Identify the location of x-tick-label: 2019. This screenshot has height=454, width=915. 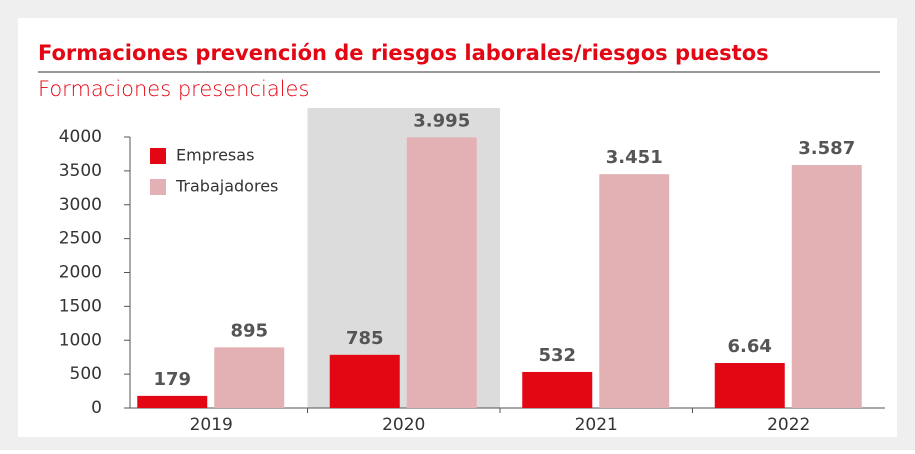
(211, 425).